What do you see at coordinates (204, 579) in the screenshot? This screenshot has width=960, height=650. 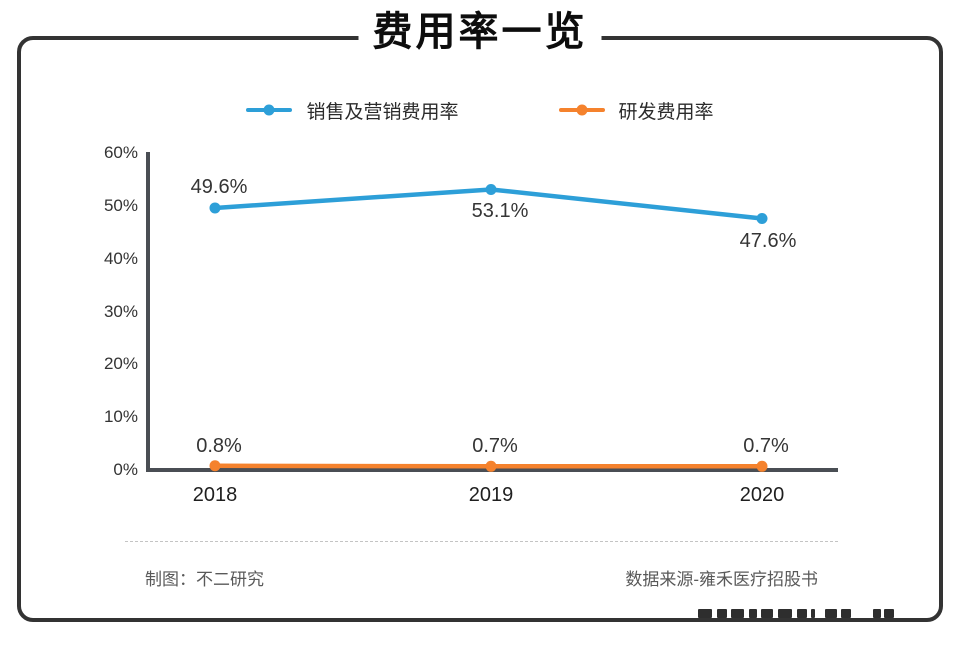 I see `credit-text: 制图：不二研究` at bounding box center [204, 579].